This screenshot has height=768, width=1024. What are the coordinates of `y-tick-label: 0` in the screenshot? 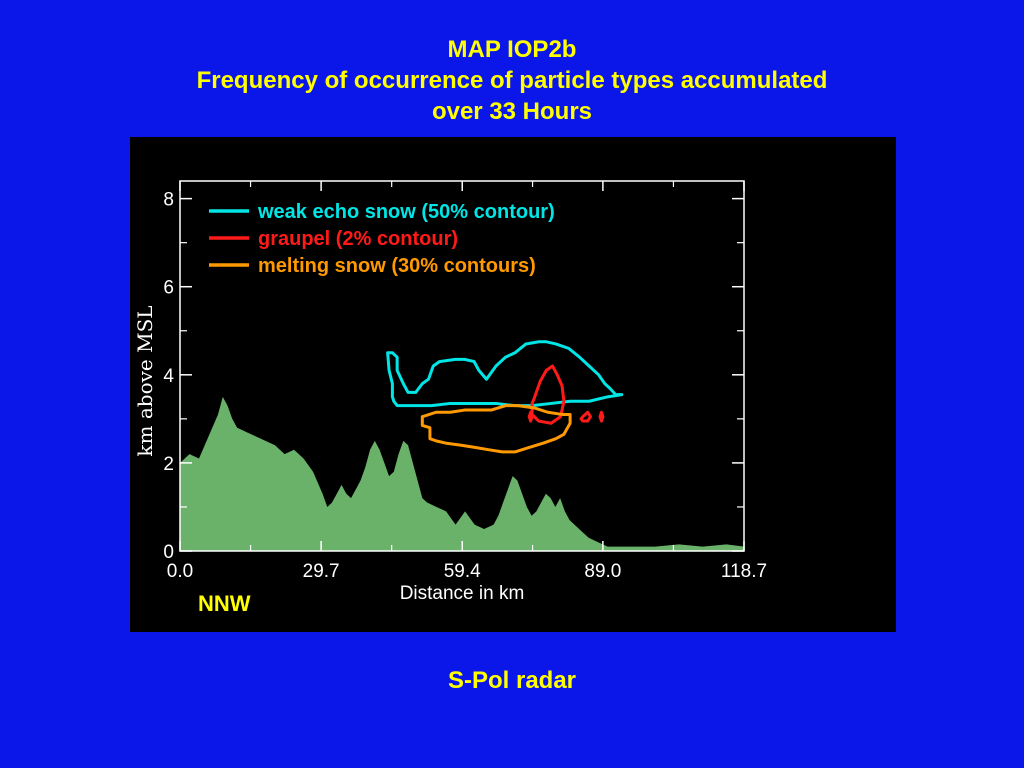 It's located at (168, 552).